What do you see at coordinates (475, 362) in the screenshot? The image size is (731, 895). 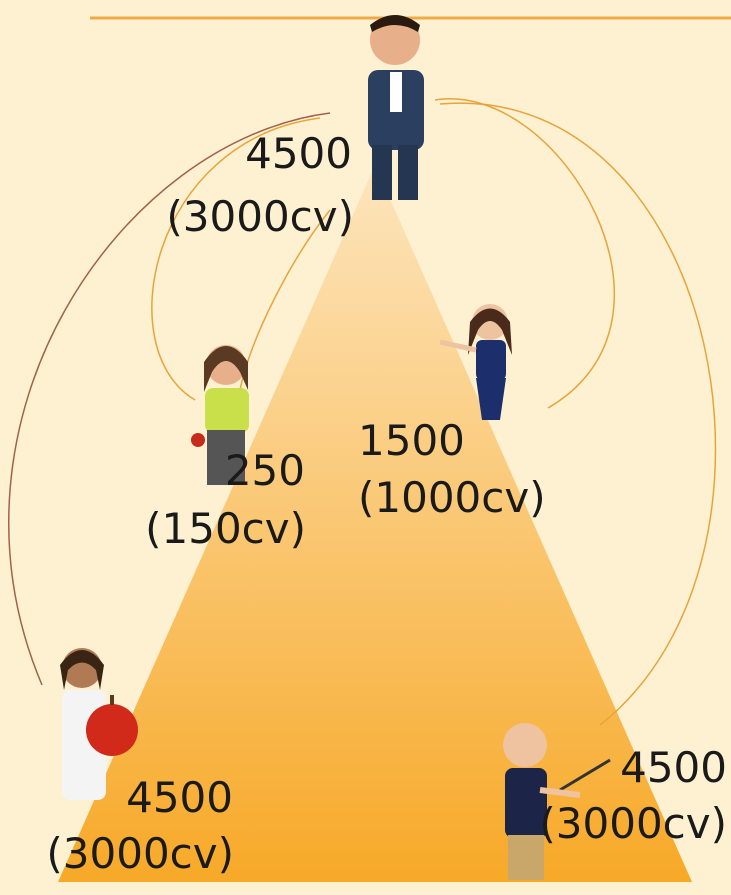 I see `figure-right` at bounding box center [475, 362].